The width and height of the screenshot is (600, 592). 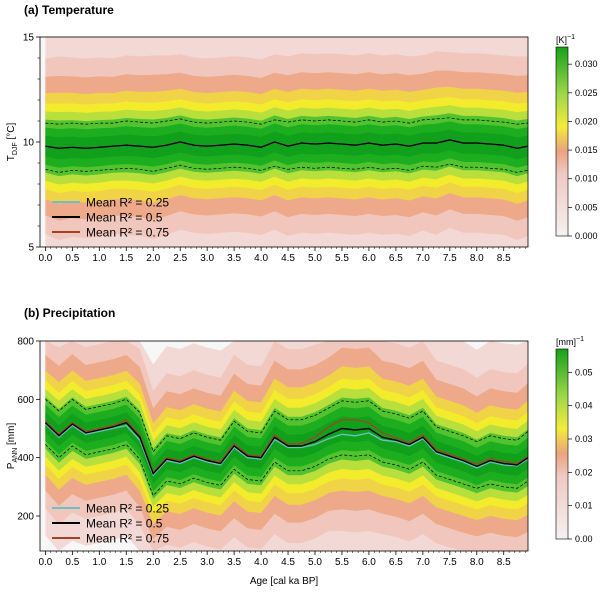 What do you see at coordinates (12, 142) in the screenshot?
I see `y-axis-label: TDJF [°C]` at bounding box center [12, 142].